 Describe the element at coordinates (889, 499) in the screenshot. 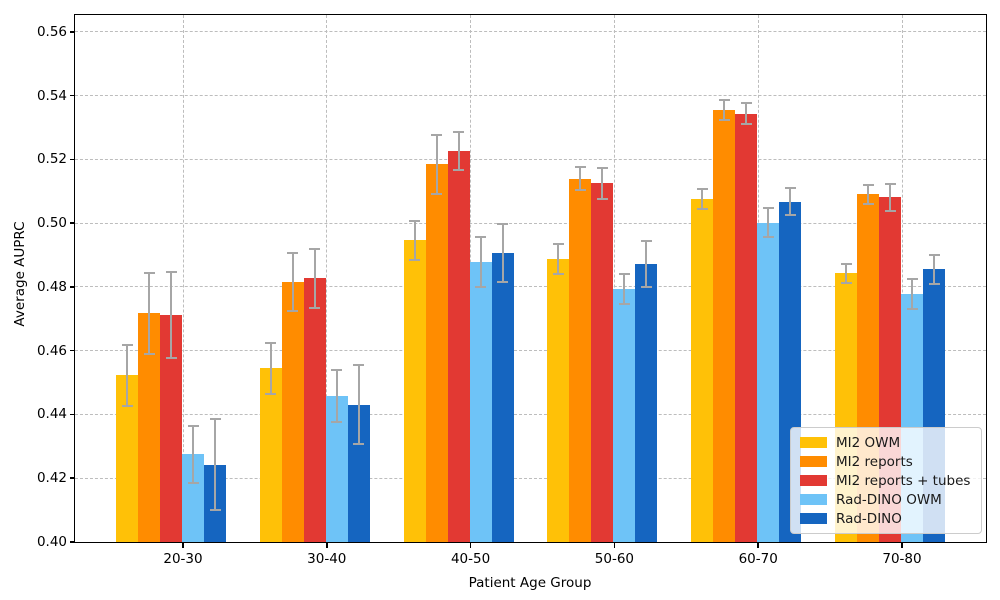

I see `legend-label: Rad-DINO OWM` at that location.